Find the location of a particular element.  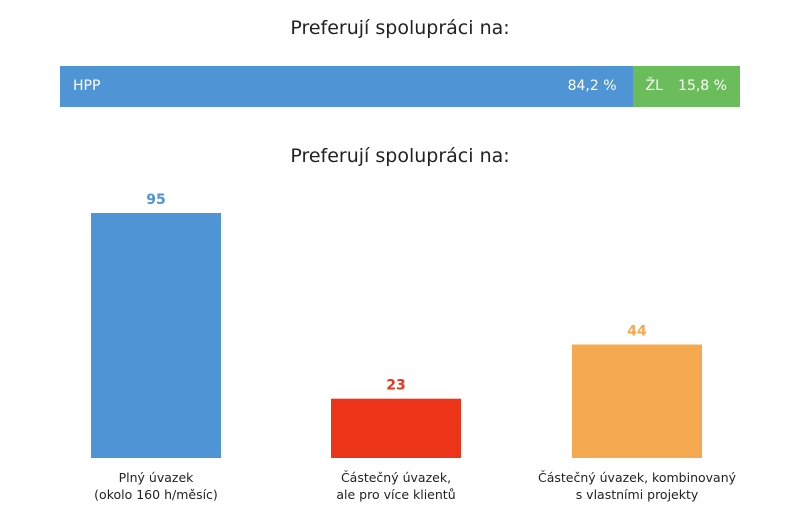

category-label-3-line-2: s vlastními projekty is located at coordinates (637, 494).